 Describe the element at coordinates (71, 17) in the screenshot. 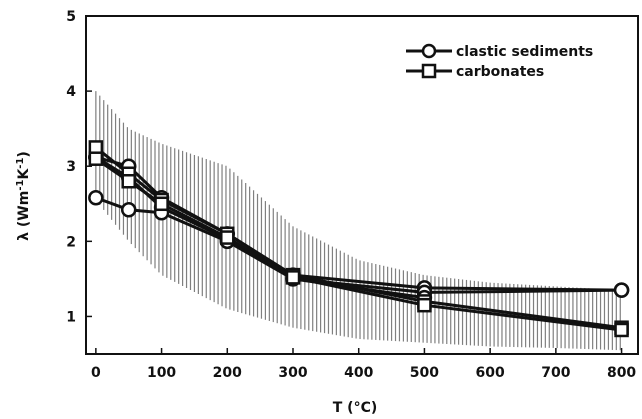

I see `y-tick-label: 5` at that location.